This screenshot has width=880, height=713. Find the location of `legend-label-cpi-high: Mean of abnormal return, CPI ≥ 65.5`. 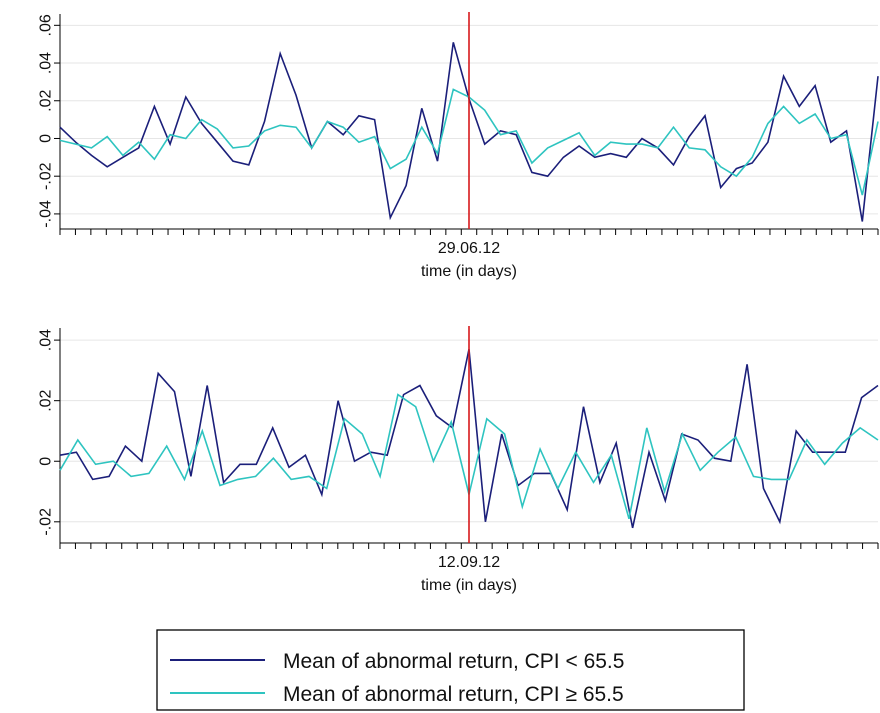

legend-label-cpi-high: Mean of abnormal return, CPI ≥ 65.5 is located at coordinates (453, 694).